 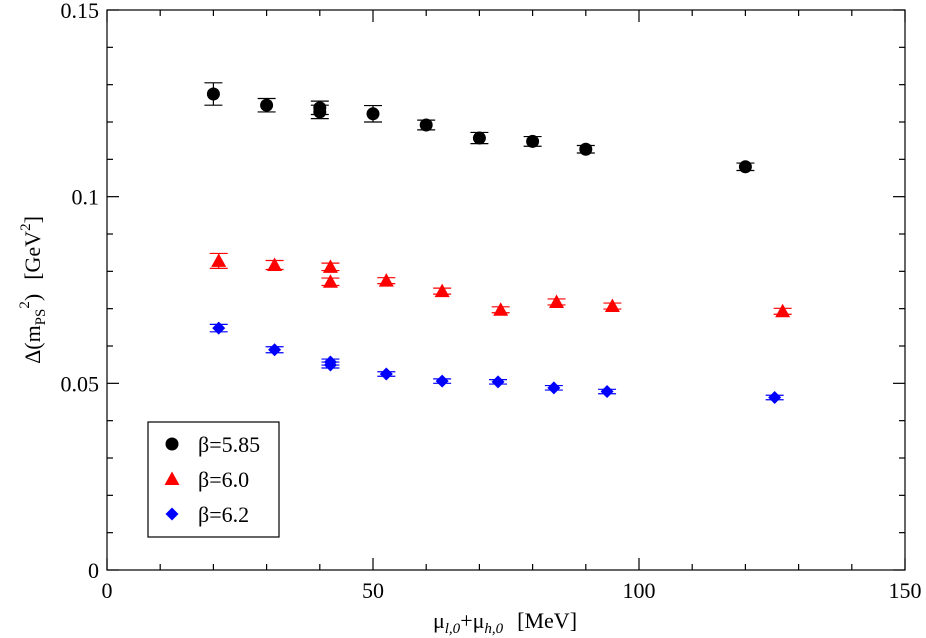 I want to click on legend-label-beta-5-85: β=5.85, so click(x=229, y=444).